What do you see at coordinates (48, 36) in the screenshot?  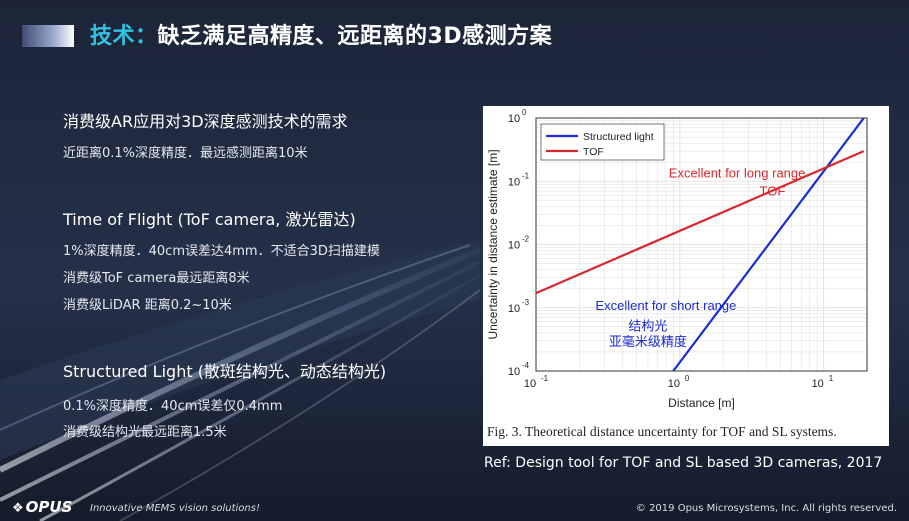 I see `title-decoration-bar` at bounding box center [48, 36].